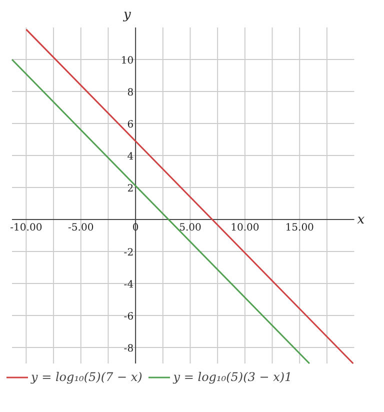 The height and width of the screenshot is (412, 384). Describe the element at coordinates (130, 125) in the screenshot. I see `y-tick-label: 6` at that location.